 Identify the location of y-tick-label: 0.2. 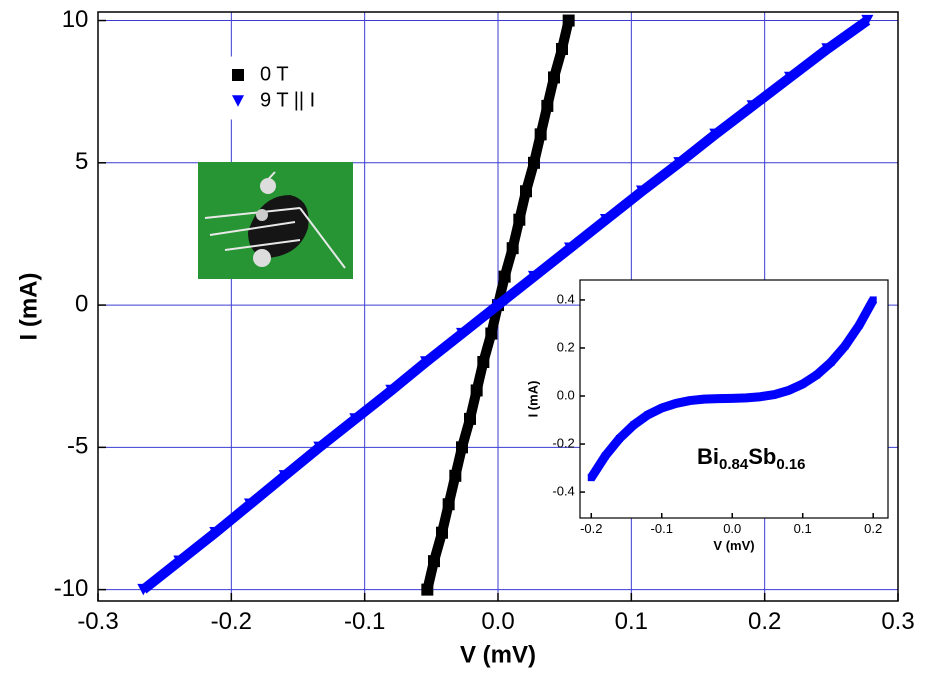
(566, 346).